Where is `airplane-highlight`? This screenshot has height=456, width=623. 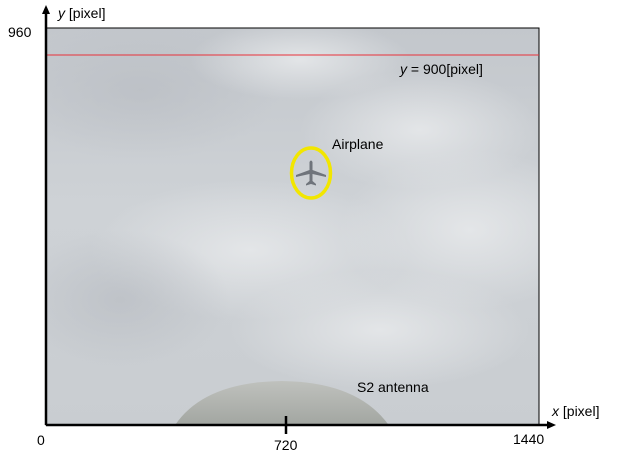
airplane-highlight is located at coordinates (311, 173).